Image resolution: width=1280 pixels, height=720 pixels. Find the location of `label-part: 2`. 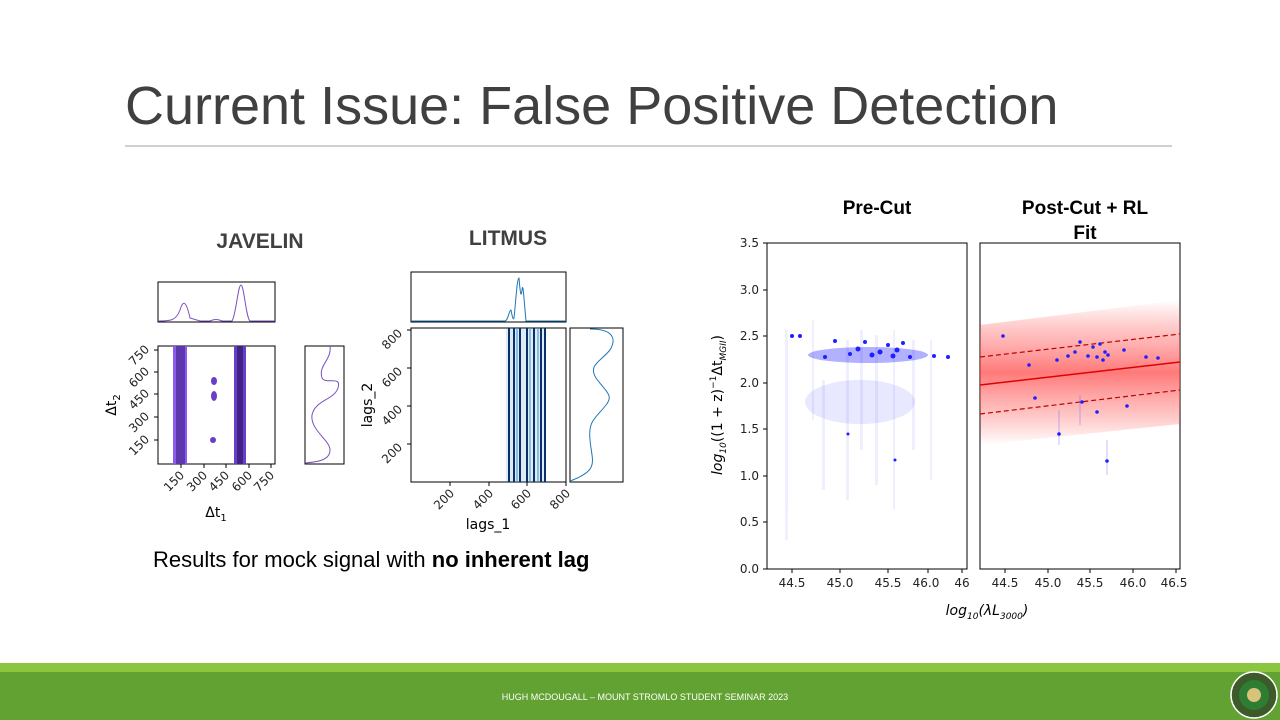

label-part: 2 is located at coordinates (117, 397).